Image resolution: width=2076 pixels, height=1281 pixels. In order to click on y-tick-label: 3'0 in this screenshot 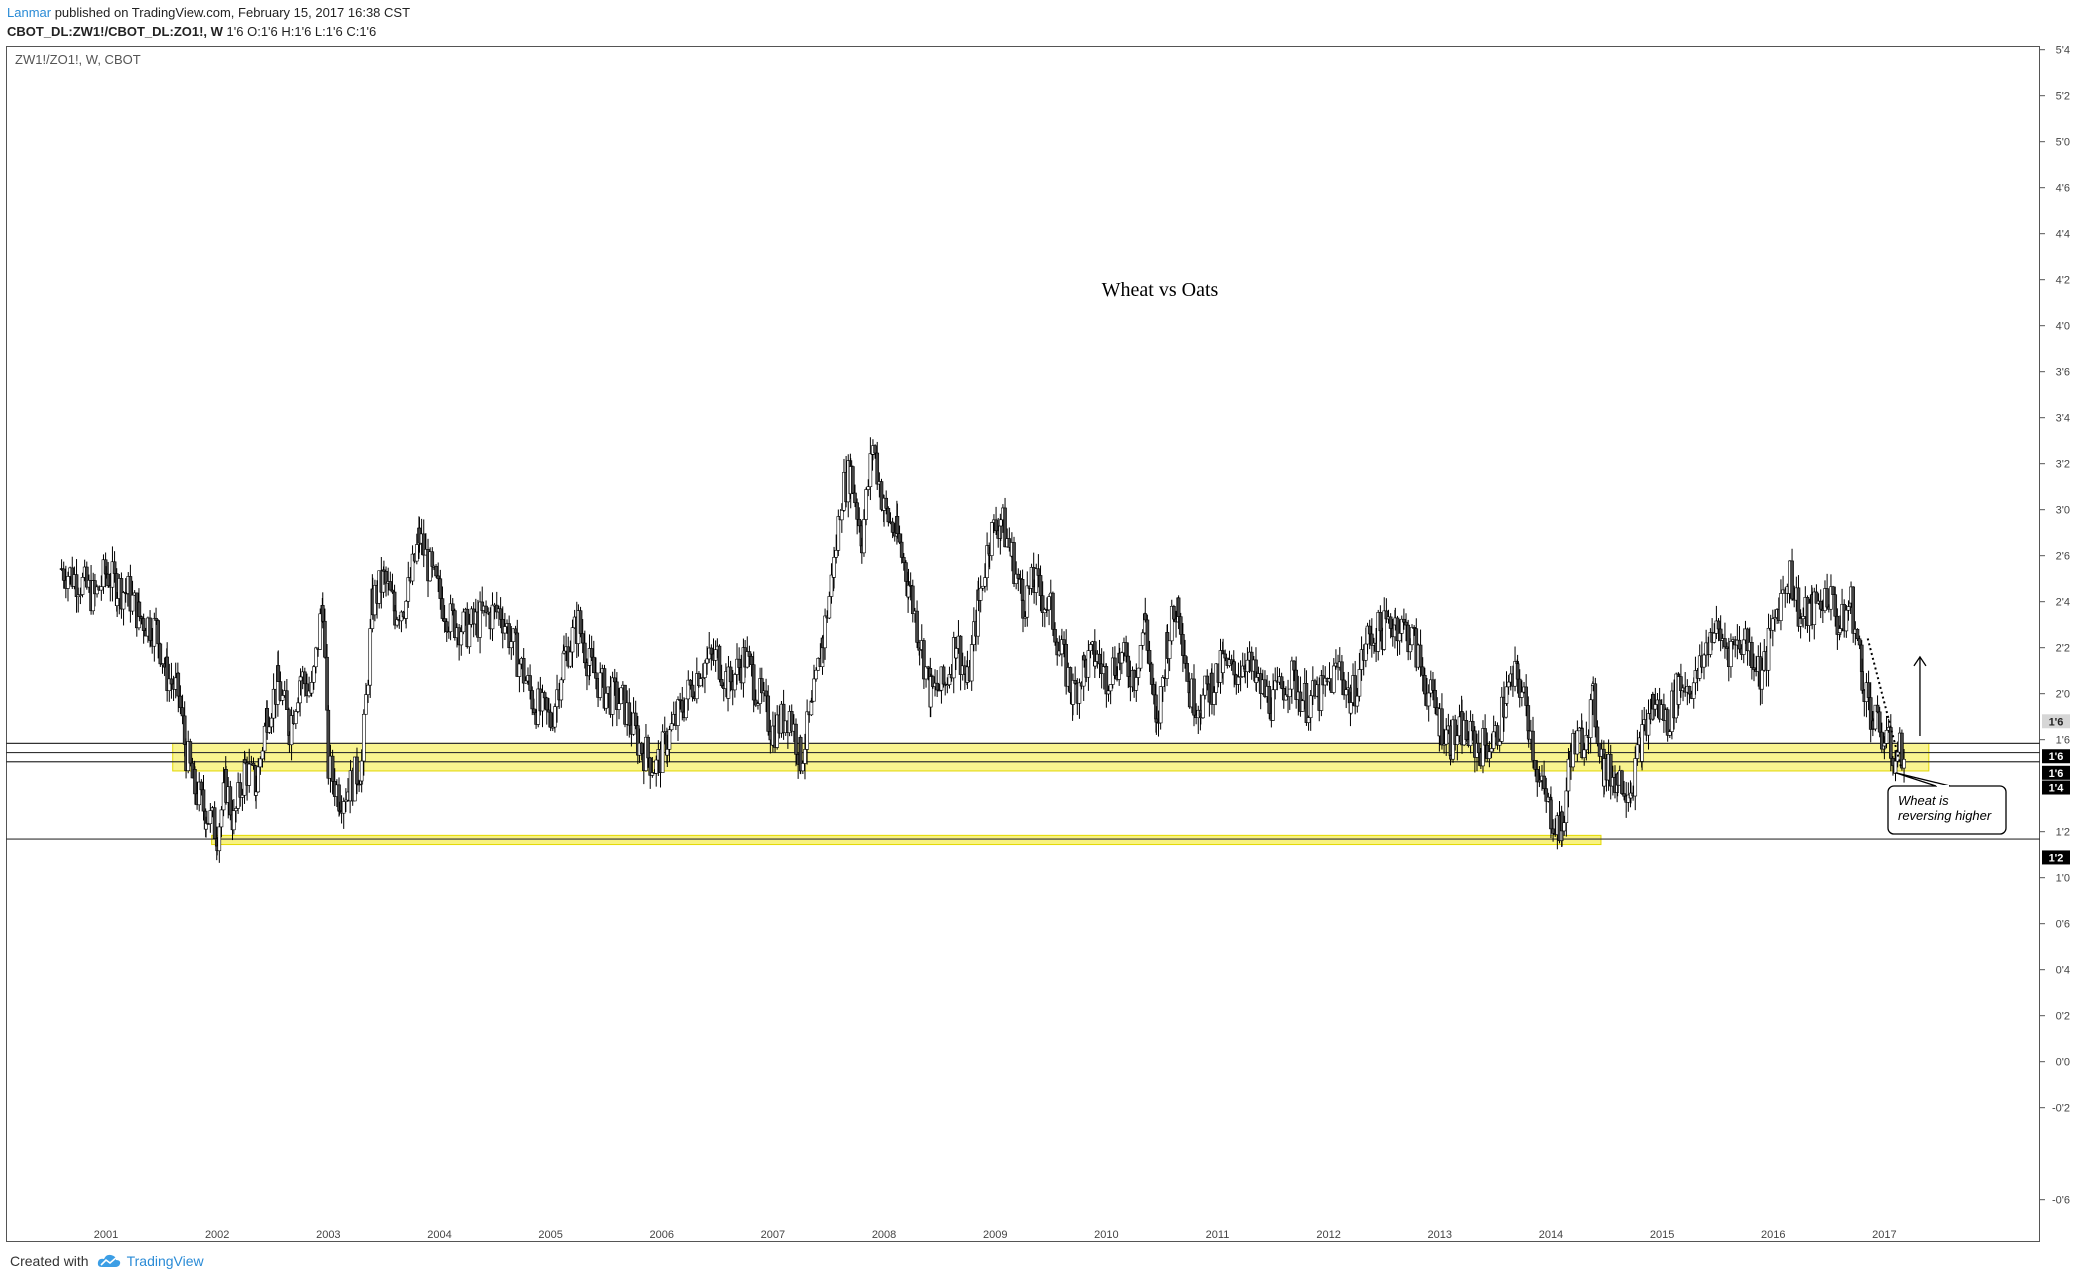, I will do `click(2063, 511)`.